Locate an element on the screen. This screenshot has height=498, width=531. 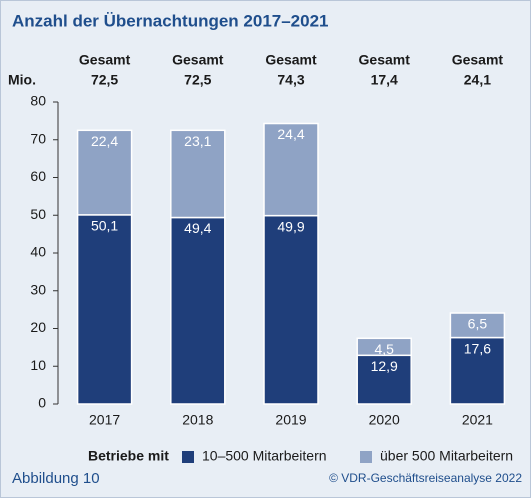
total-label: 24,1 is located at coordinates (477, 80).